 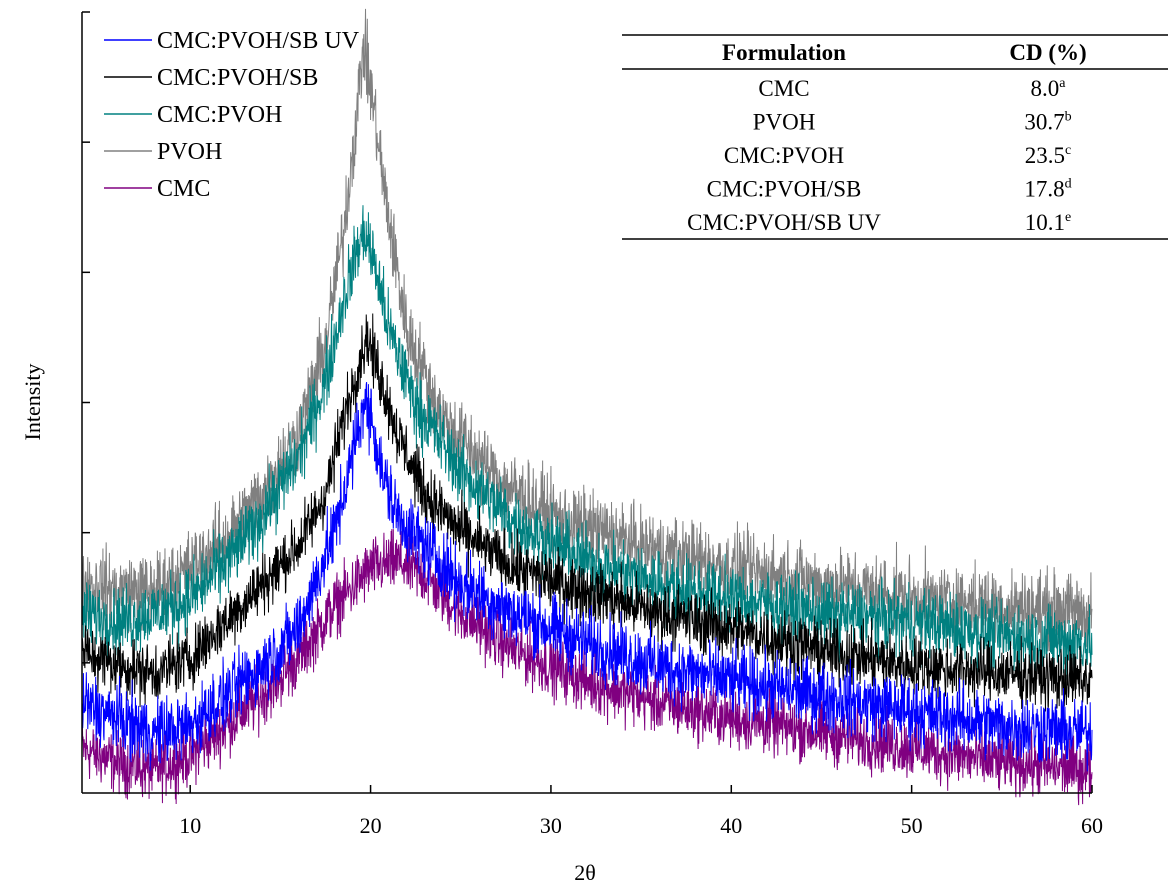 I want to click on table-cell-formulation: PVOH, so click(x=784, y=122).